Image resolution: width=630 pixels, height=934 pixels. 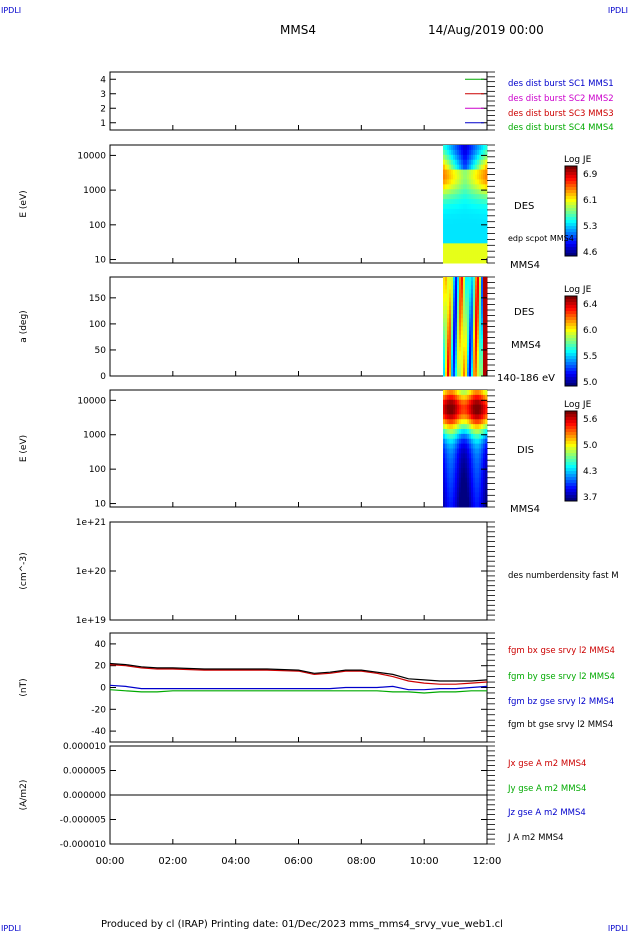 What do you see at coordinates (103, 109) in the screenshot?
I see `burst-axis-tick-label: 2` at bounding box center [103, 109].